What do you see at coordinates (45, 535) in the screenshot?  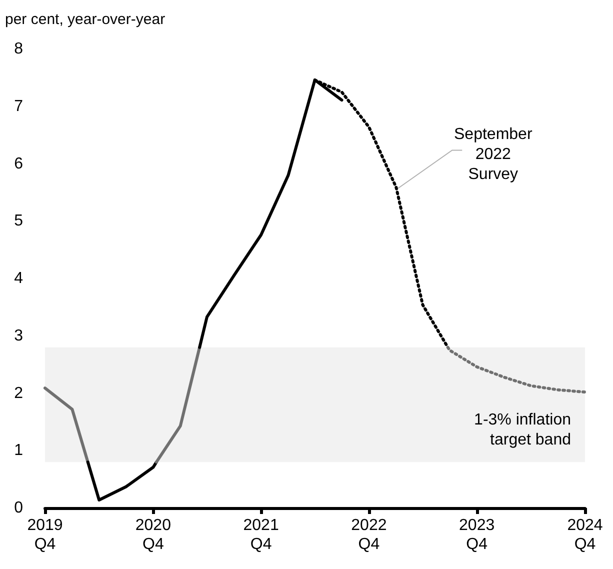 I see `x-tick-label: 2019 Q4` at bounding box center [45, 535].